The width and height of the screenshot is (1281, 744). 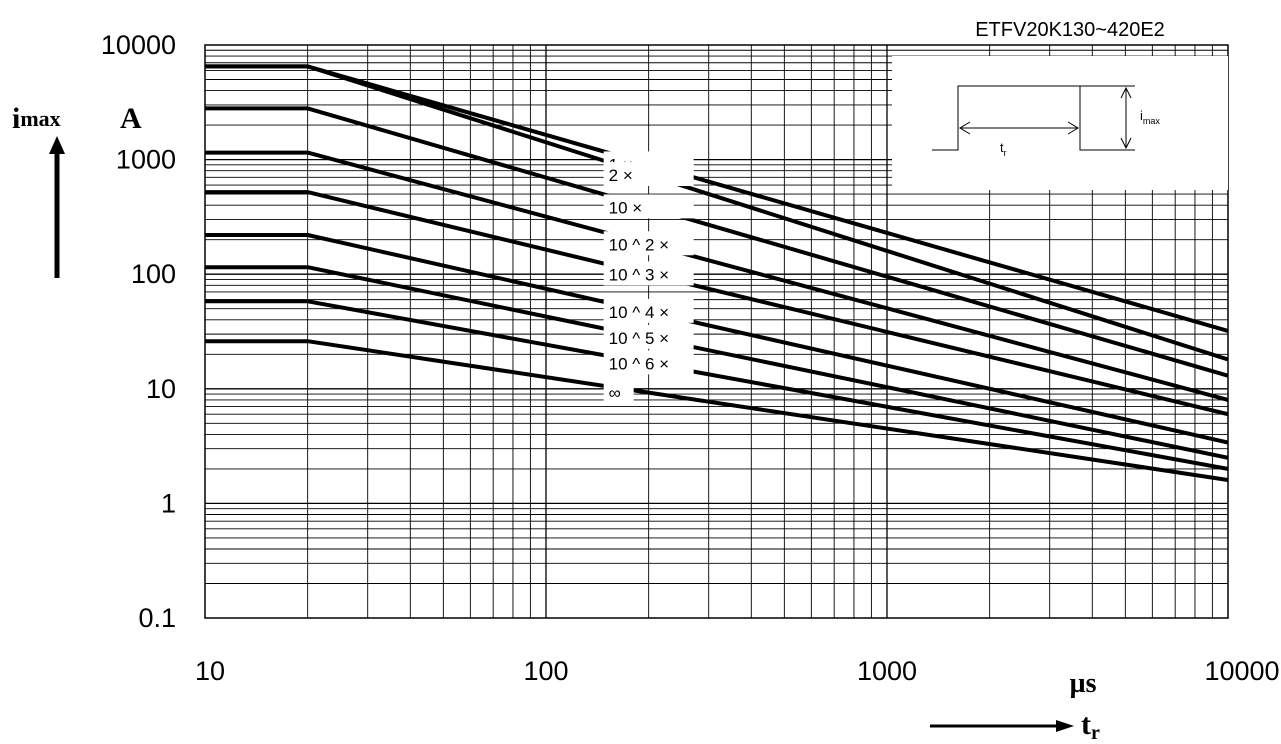 What do you see at coordinates (887, 671) in the screenshot?
I see `x-tick-label: 1000` at bounding box center [887, 671].